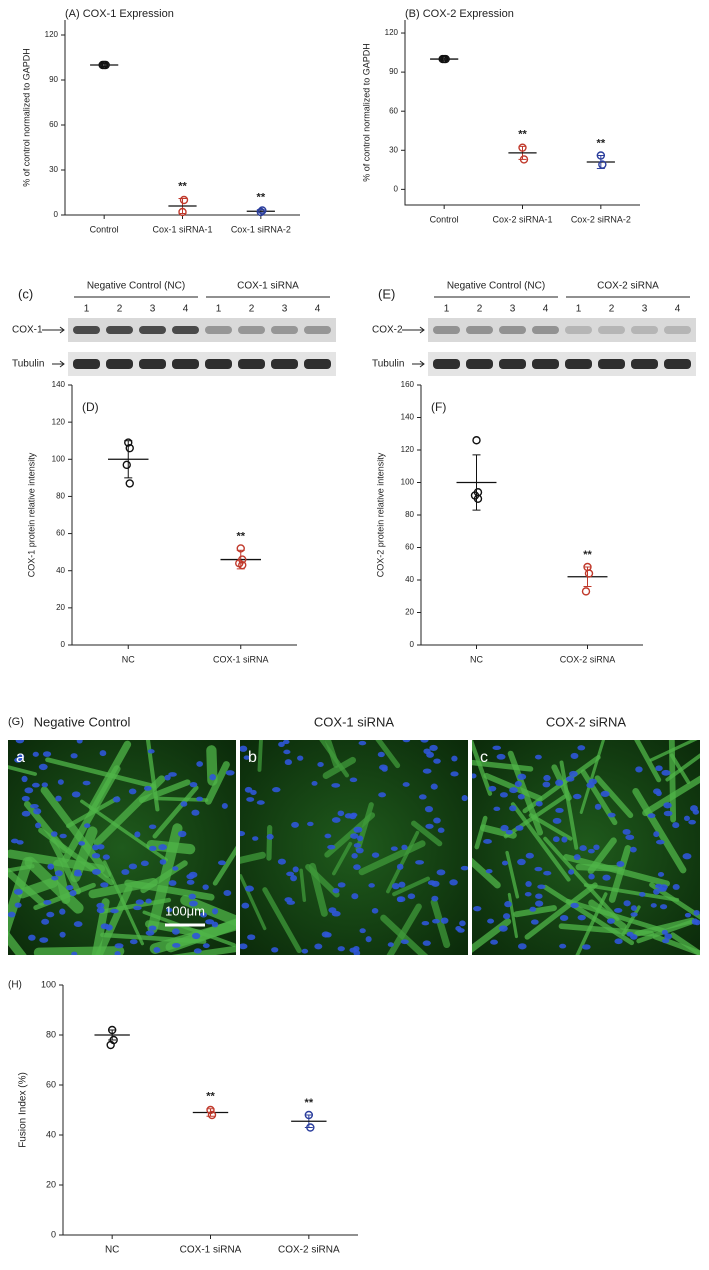  Describe the element at coordinates (53, 169) in the screenshot. I see `y-tick-label: 30` at that location.